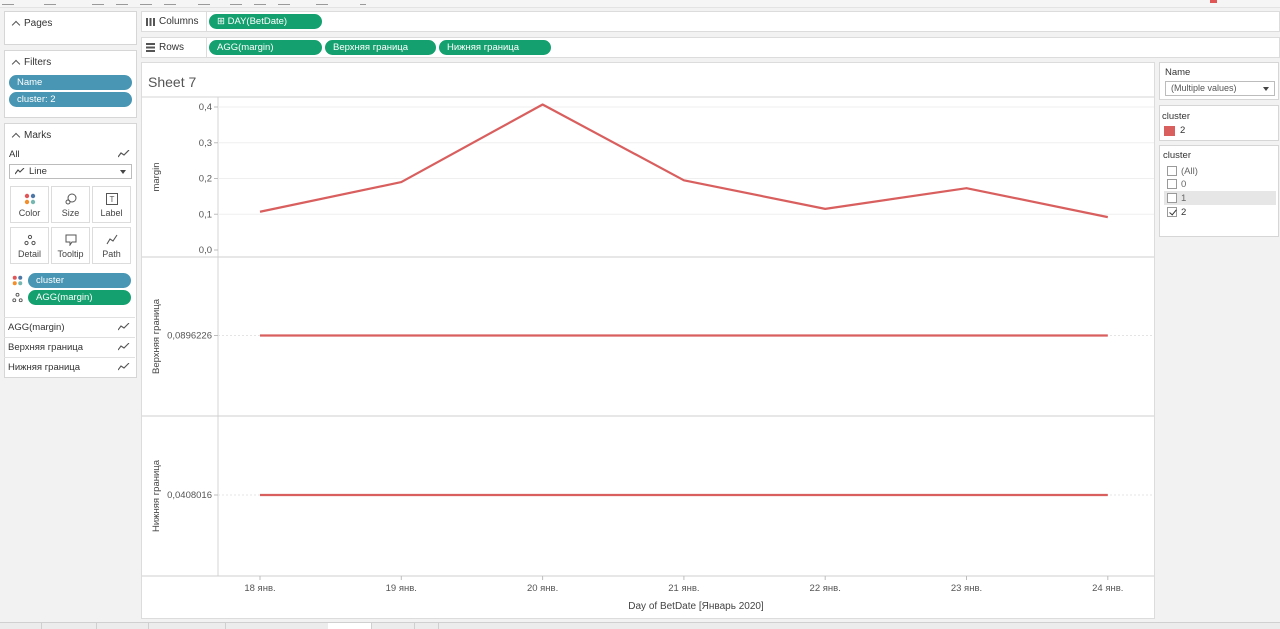 This screenshot has width=1280, height=629. Describe the element at coordinates (44, 367) in the screenshot. I see `marks-section-label: Нижняя граница` at that location.